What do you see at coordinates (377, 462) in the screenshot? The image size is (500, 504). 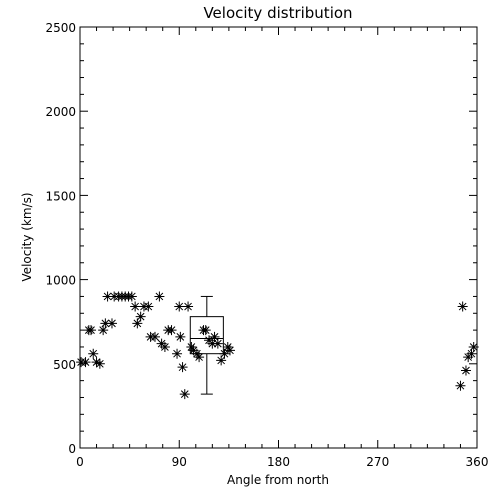 I see `x-tick-label: 270` at bounding box center [377, 462].